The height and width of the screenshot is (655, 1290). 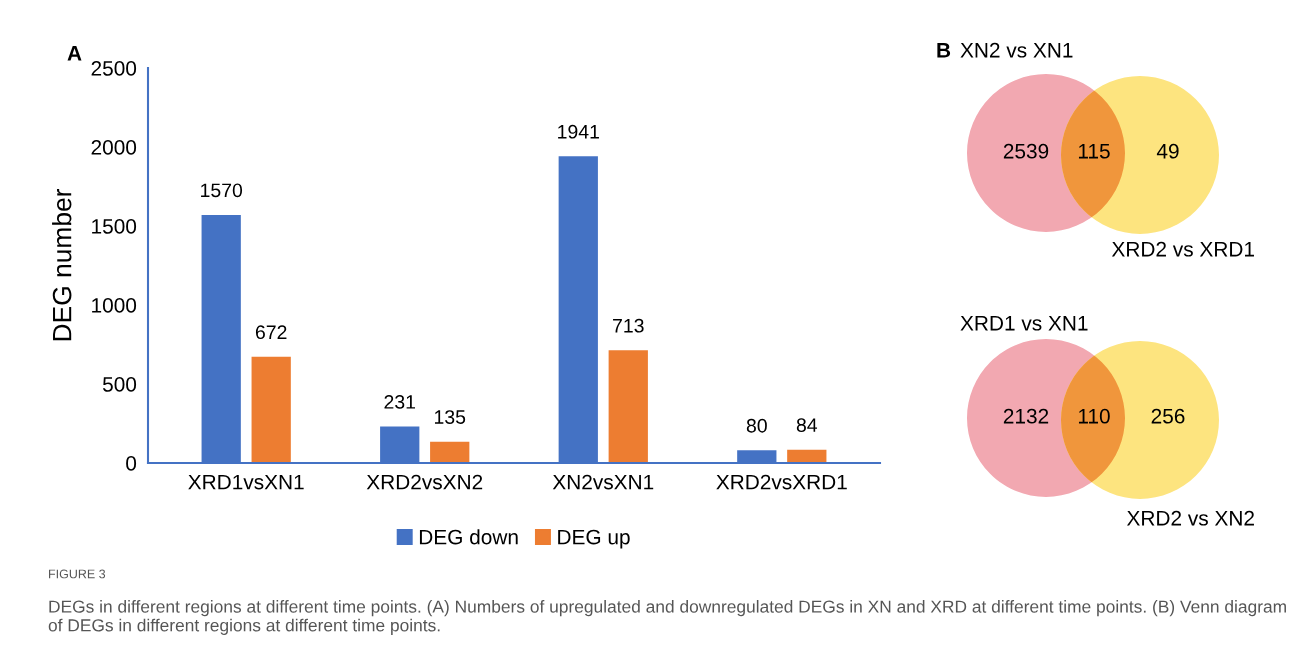 What do you see at coordinates (62, 264) in the screenshot?
I see `y-axis-title: DEG number` at bounding box center [62, 264].